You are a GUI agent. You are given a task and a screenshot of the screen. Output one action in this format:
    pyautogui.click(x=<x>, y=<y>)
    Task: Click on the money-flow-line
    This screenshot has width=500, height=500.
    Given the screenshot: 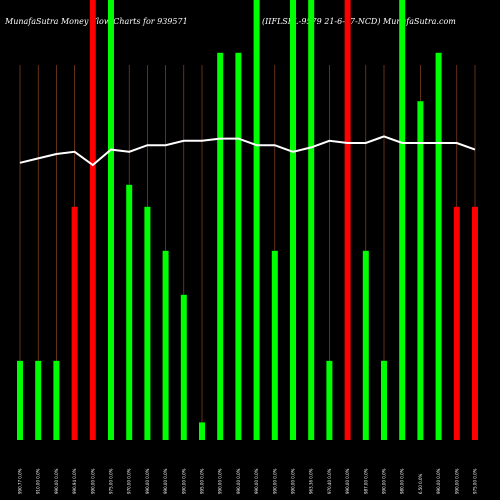 What is the action you would take?
    pyautogui.click(x=247, y=151)
    